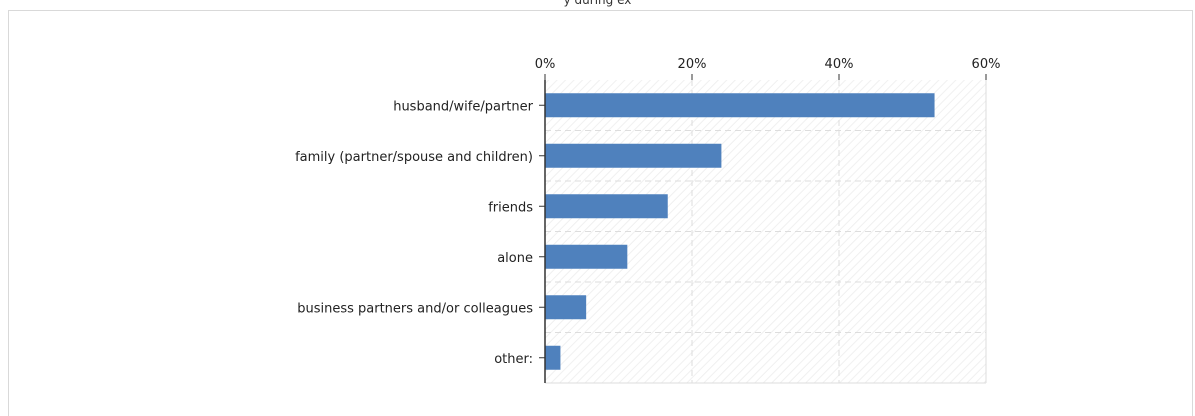 This screenshot has width=1195, height=416. I want to click on category-label: other:, so click(513, 359).